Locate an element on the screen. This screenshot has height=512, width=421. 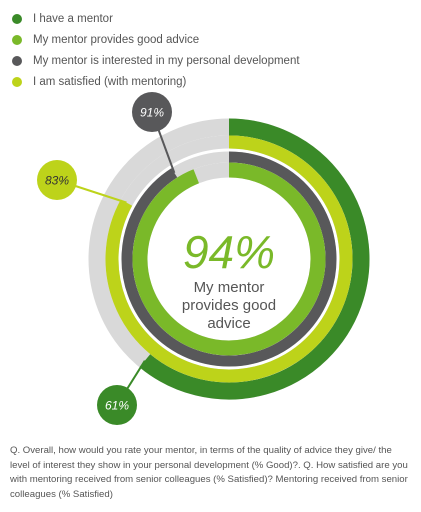
legend-label: I have a mentor is located at coordinates (73, 18).